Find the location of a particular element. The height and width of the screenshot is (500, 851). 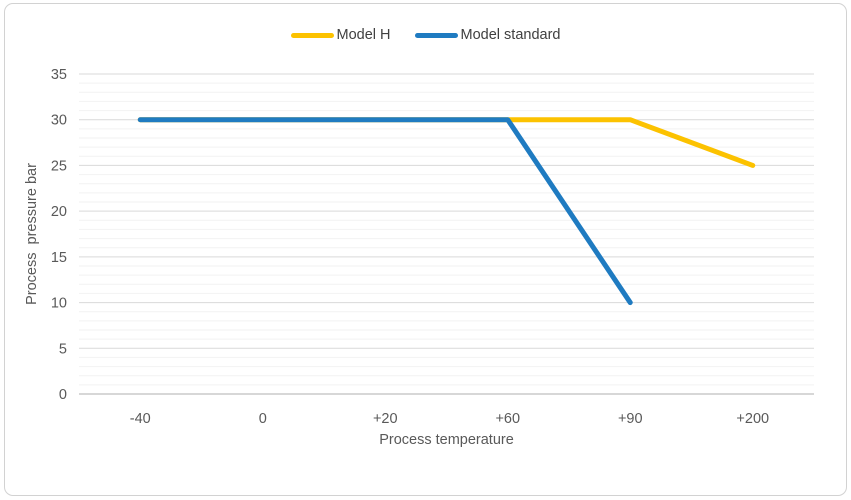

y-tick-label: 30 is located at coordinates (59, 121).